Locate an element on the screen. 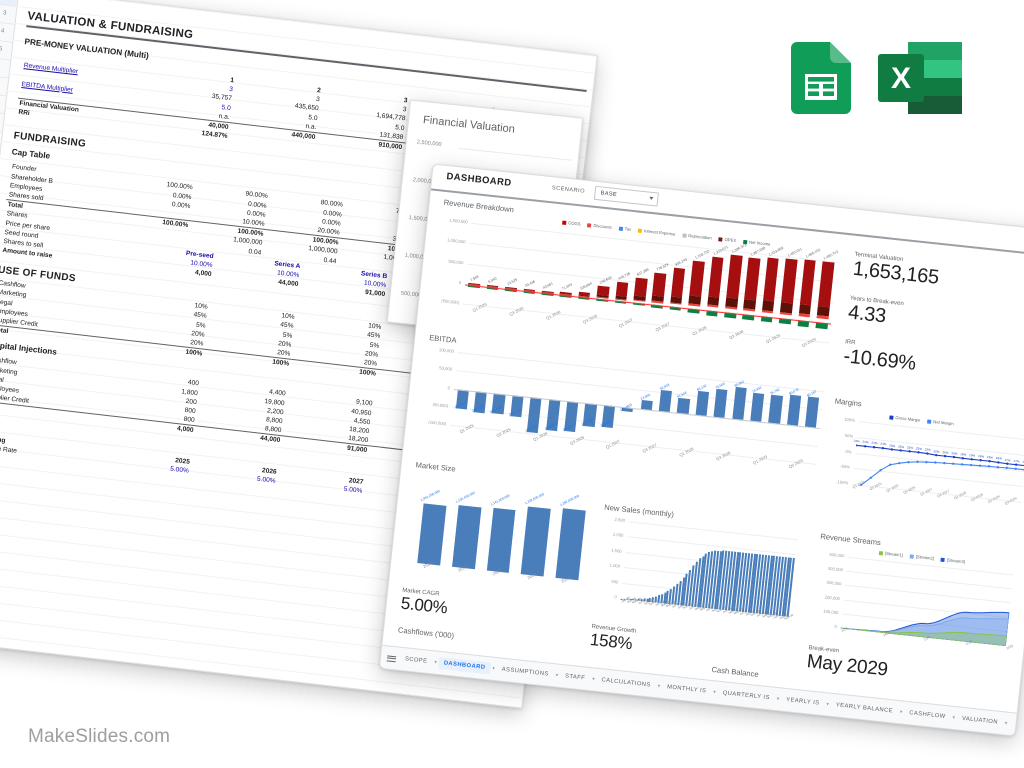  google-sheets-icon is located at coordinates (821, 78).